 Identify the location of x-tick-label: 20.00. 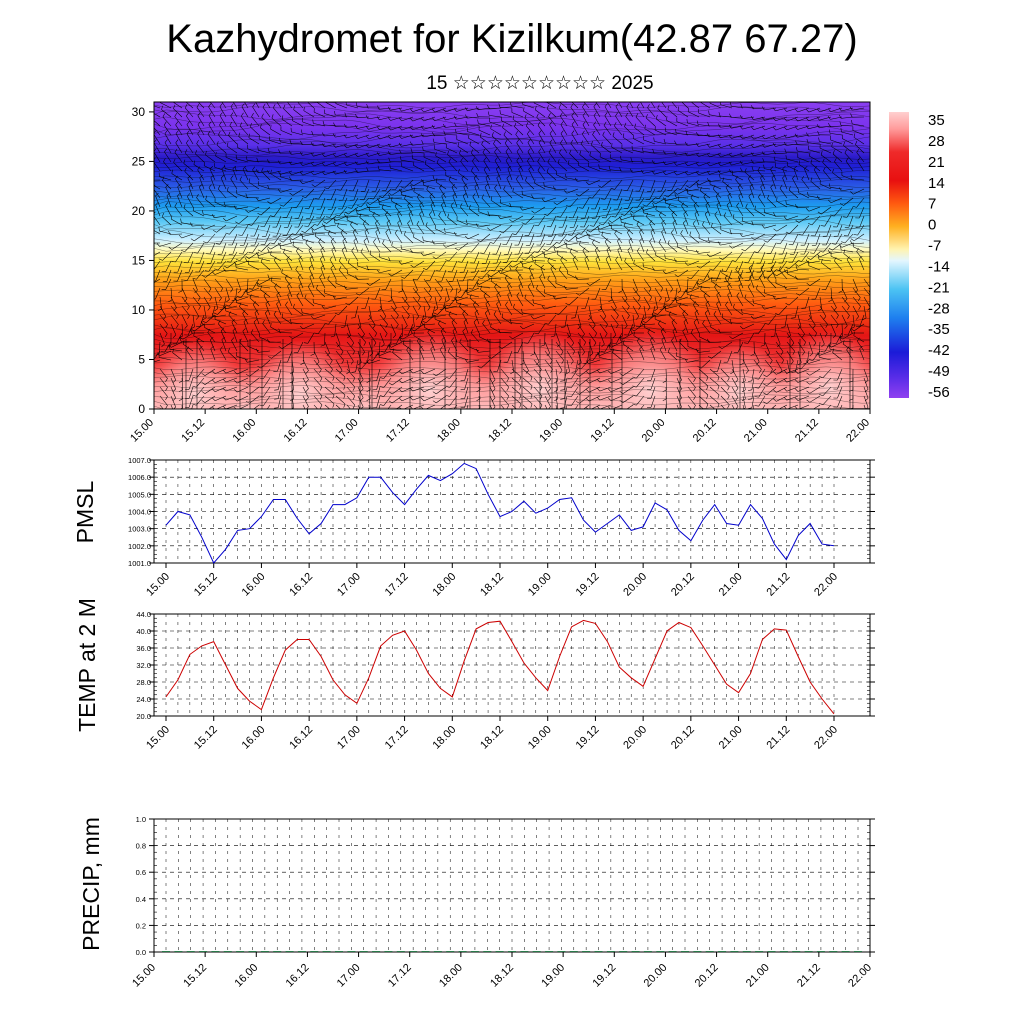
(635, 738).